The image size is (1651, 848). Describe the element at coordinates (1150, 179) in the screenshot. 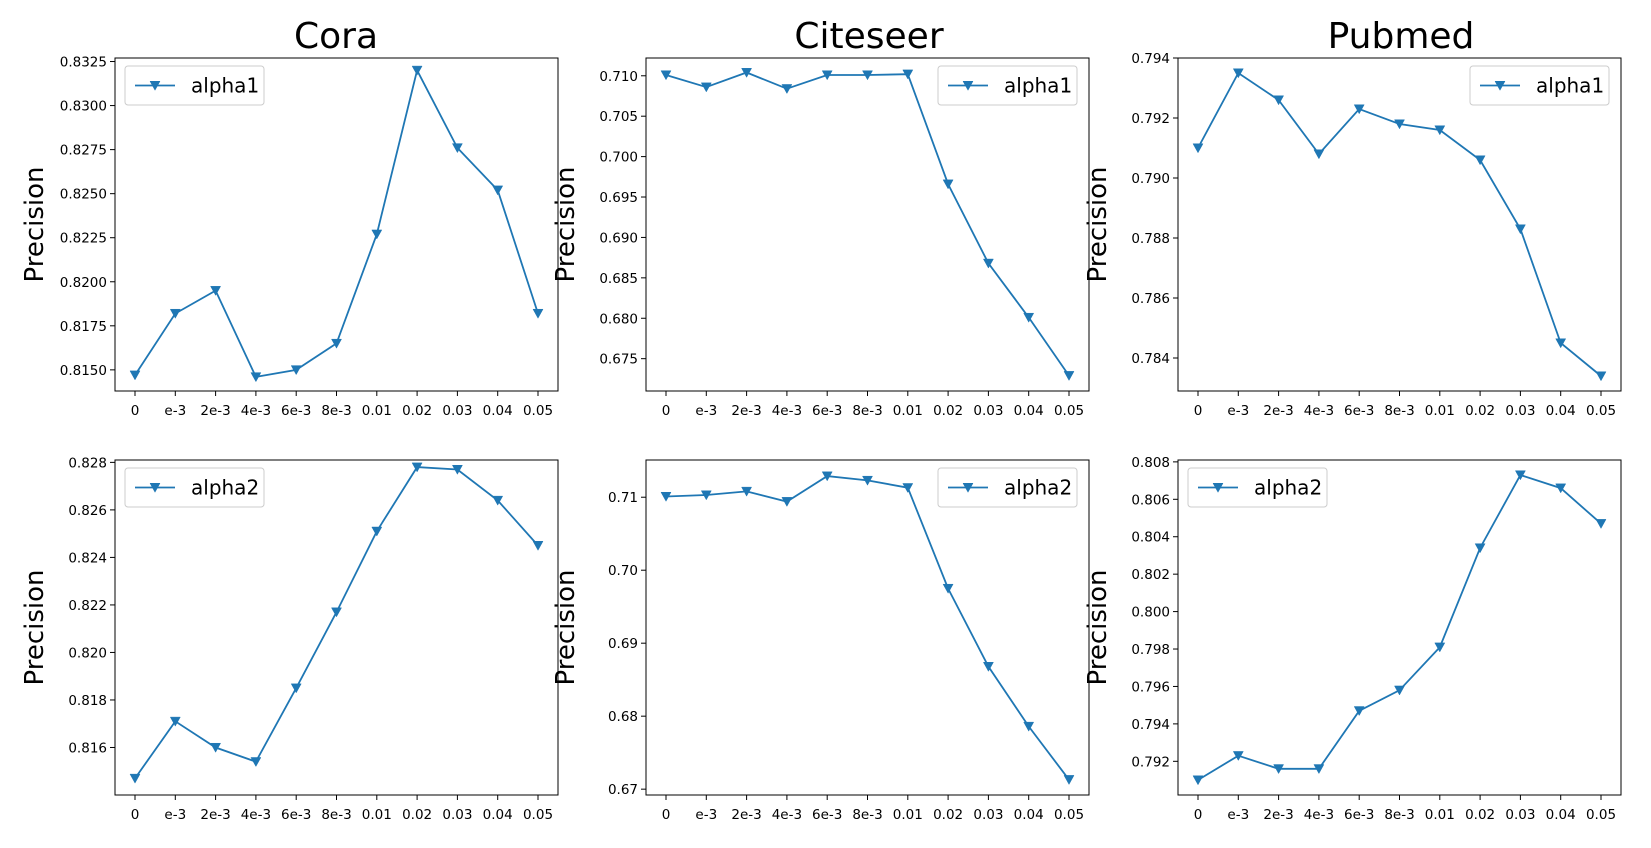

I see `y-tick-label: 0.790` at that location.